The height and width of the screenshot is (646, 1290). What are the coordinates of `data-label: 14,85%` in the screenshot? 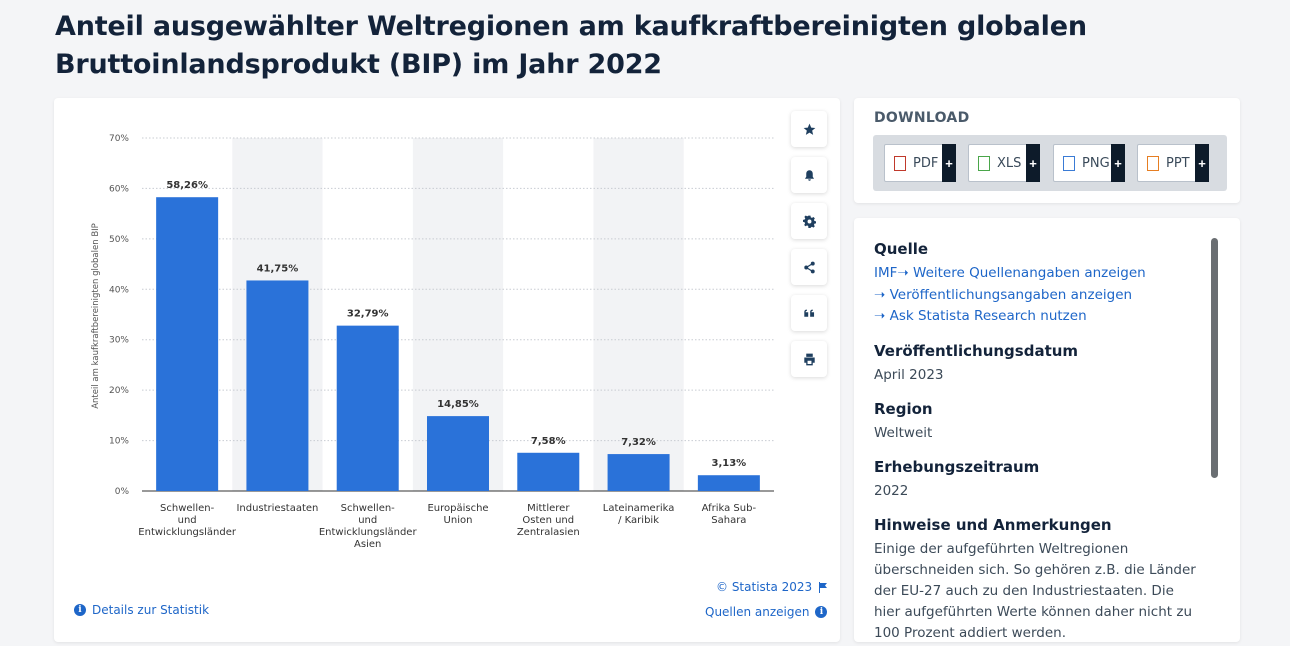 It's located at (458, 404).